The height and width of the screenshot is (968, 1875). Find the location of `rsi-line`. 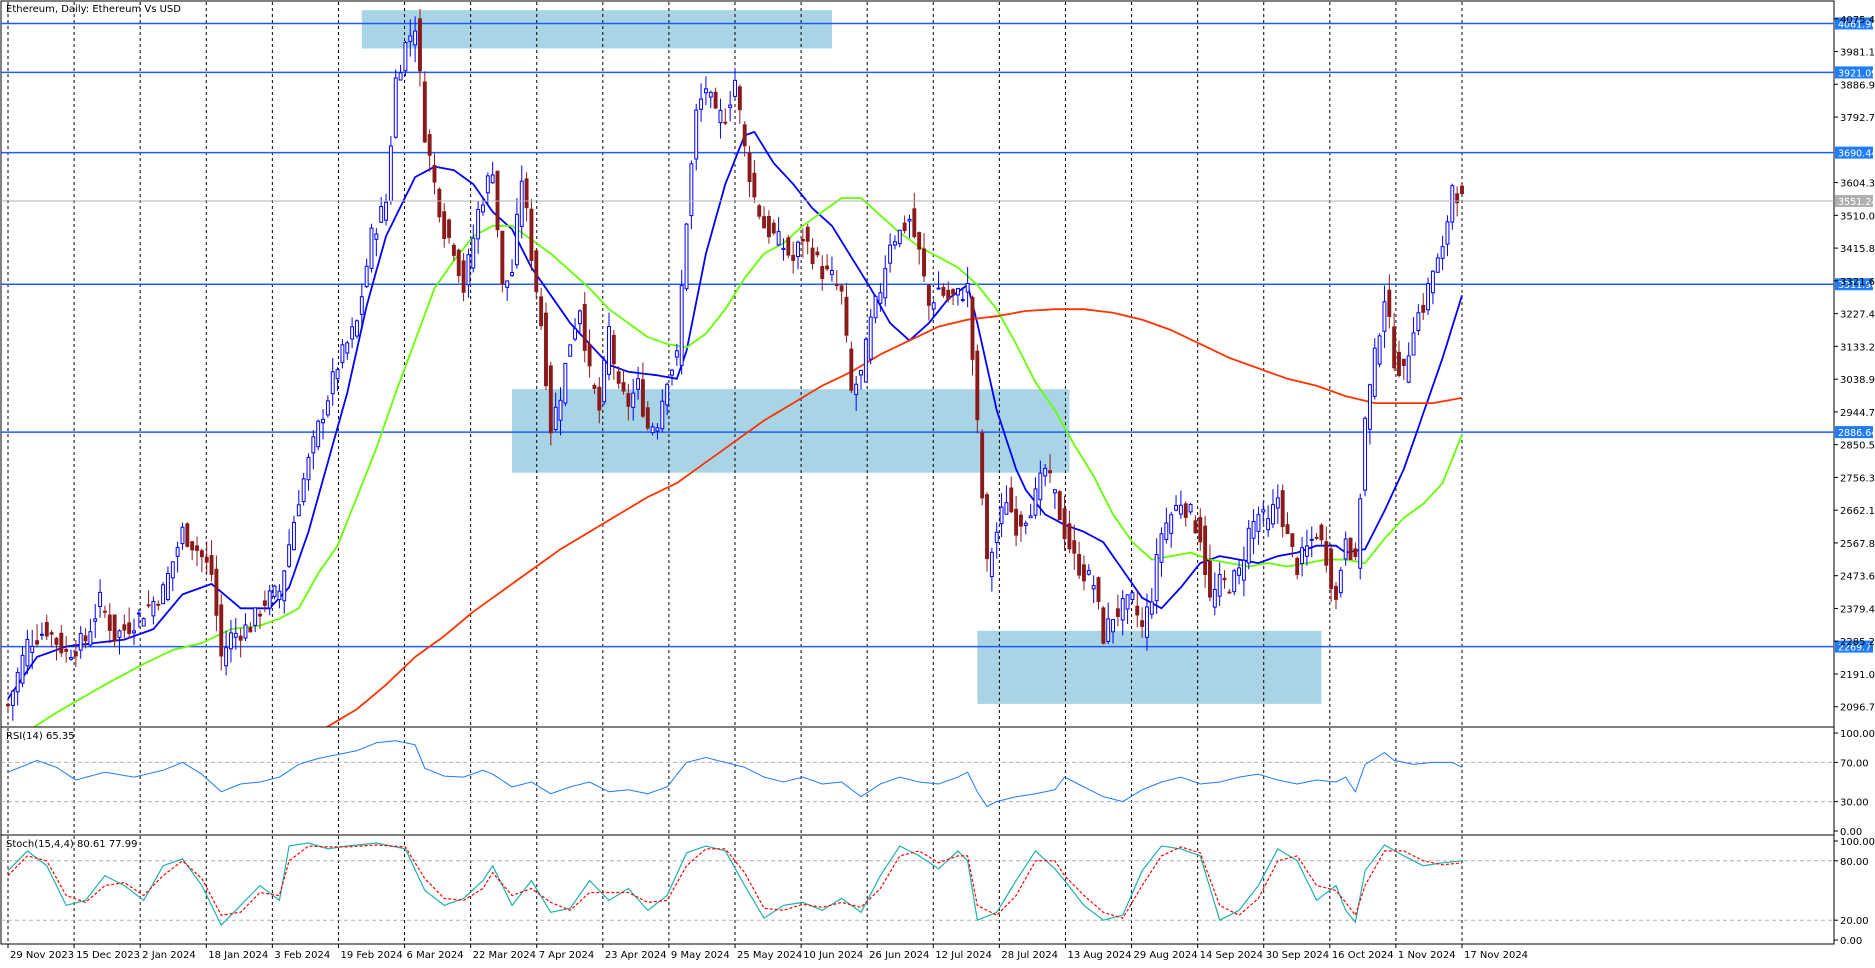

rsi-line is located at coordinates (735, 774).